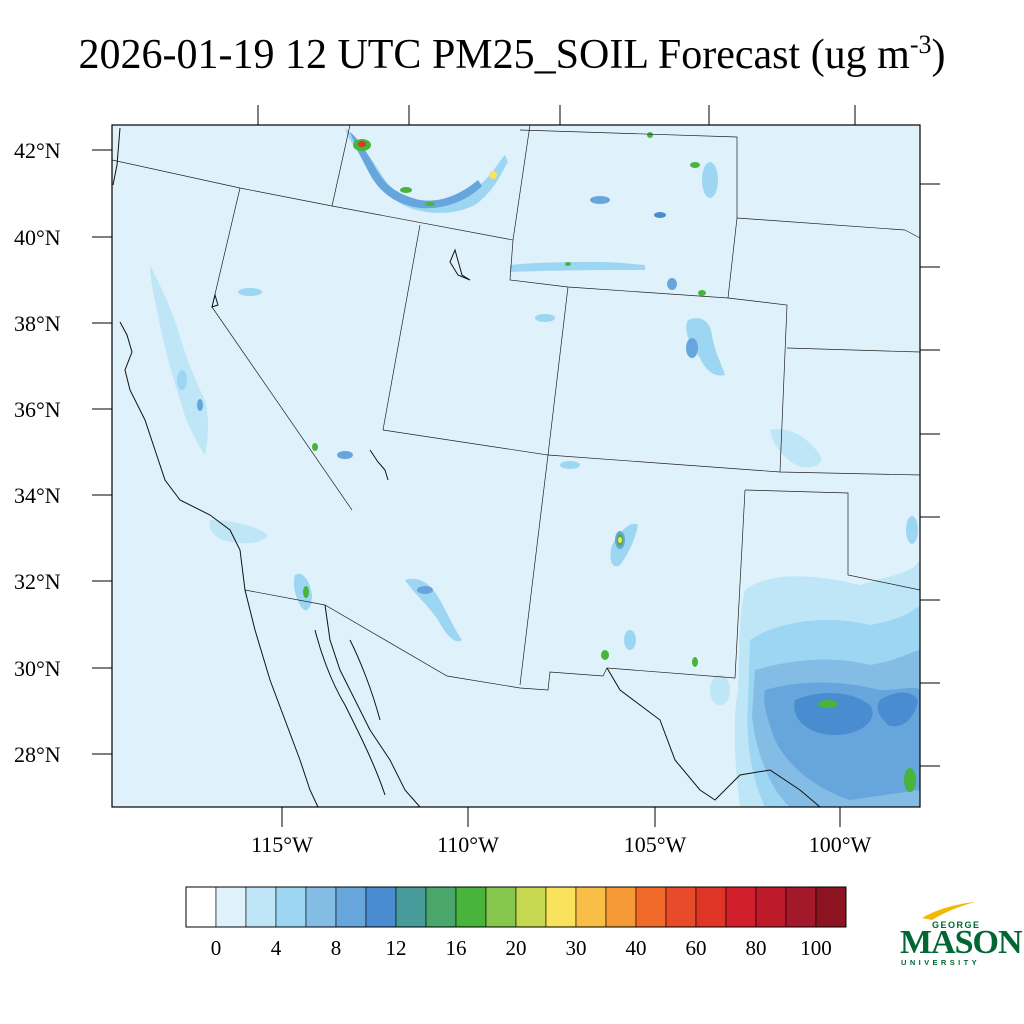  Describe the element at coordinates (840, 844) in the screenshot. I see `lon-label-100w: 100°W` at that location.